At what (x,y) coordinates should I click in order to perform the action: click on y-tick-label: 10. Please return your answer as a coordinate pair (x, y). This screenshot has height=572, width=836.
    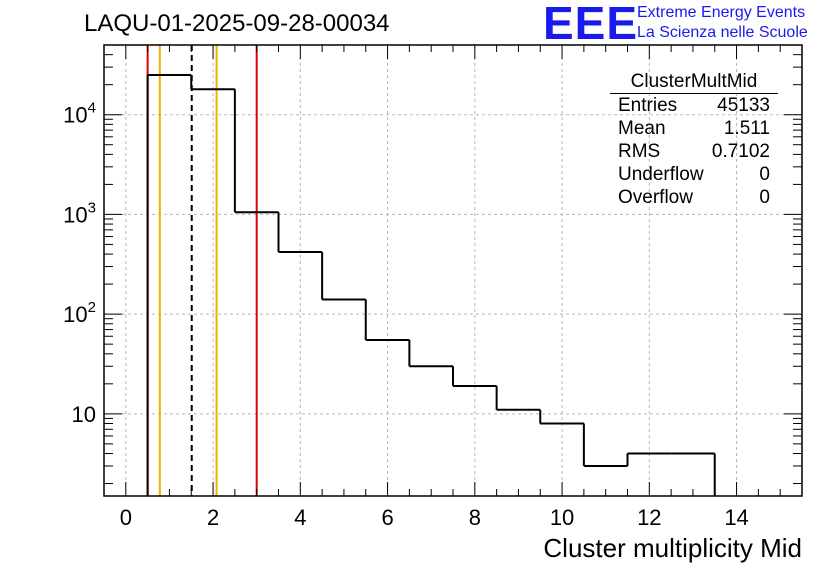
    Looking at the image, I should click on (84, 414).